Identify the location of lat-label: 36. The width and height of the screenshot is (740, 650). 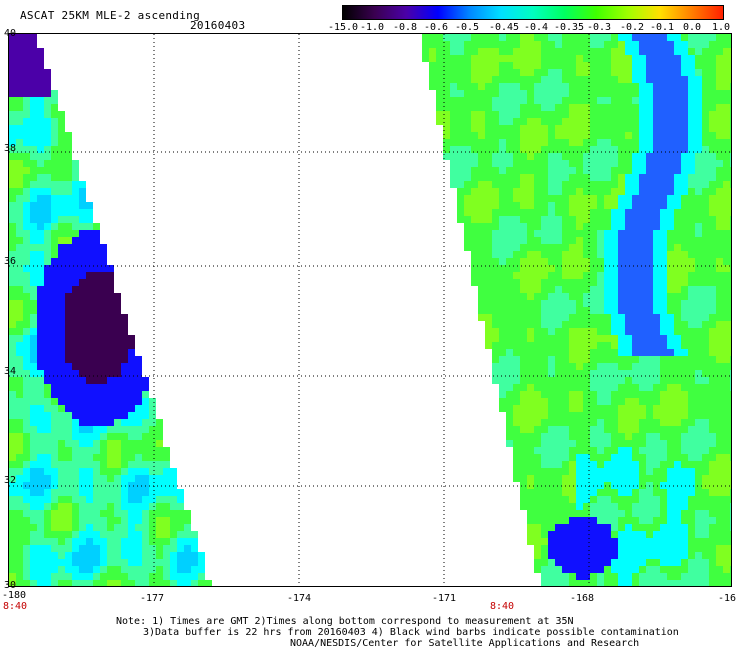
(10, 261).